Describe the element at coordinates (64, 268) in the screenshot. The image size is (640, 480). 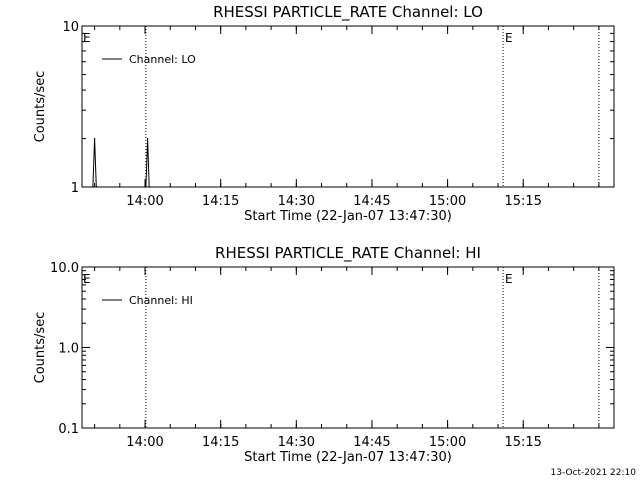
I see `y-tick-label: 10.0` at that location.